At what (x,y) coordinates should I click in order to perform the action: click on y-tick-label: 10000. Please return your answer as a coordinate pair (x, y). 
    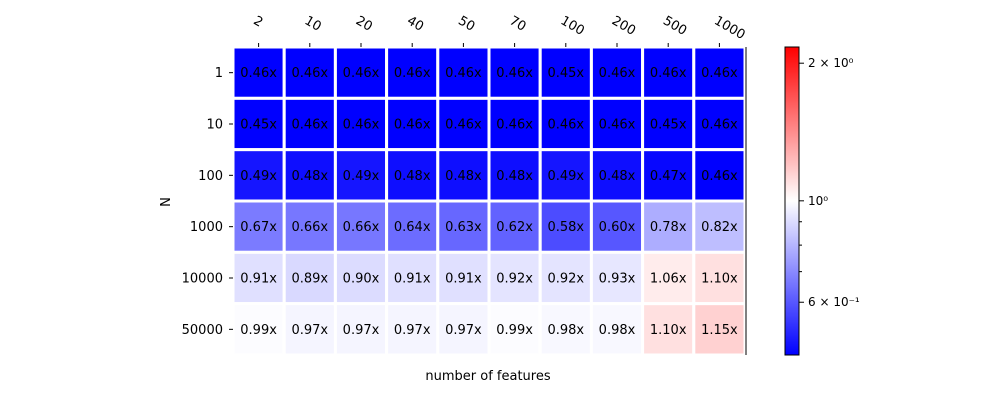
    Looking at the image, I should click on (202, 279).